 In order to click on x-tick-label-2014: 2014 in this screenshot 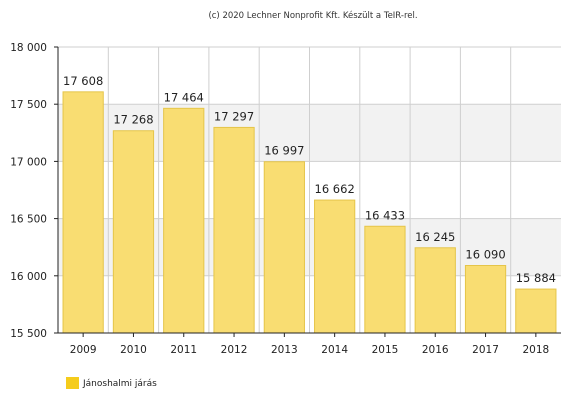, I will do `click(334, 350)`.